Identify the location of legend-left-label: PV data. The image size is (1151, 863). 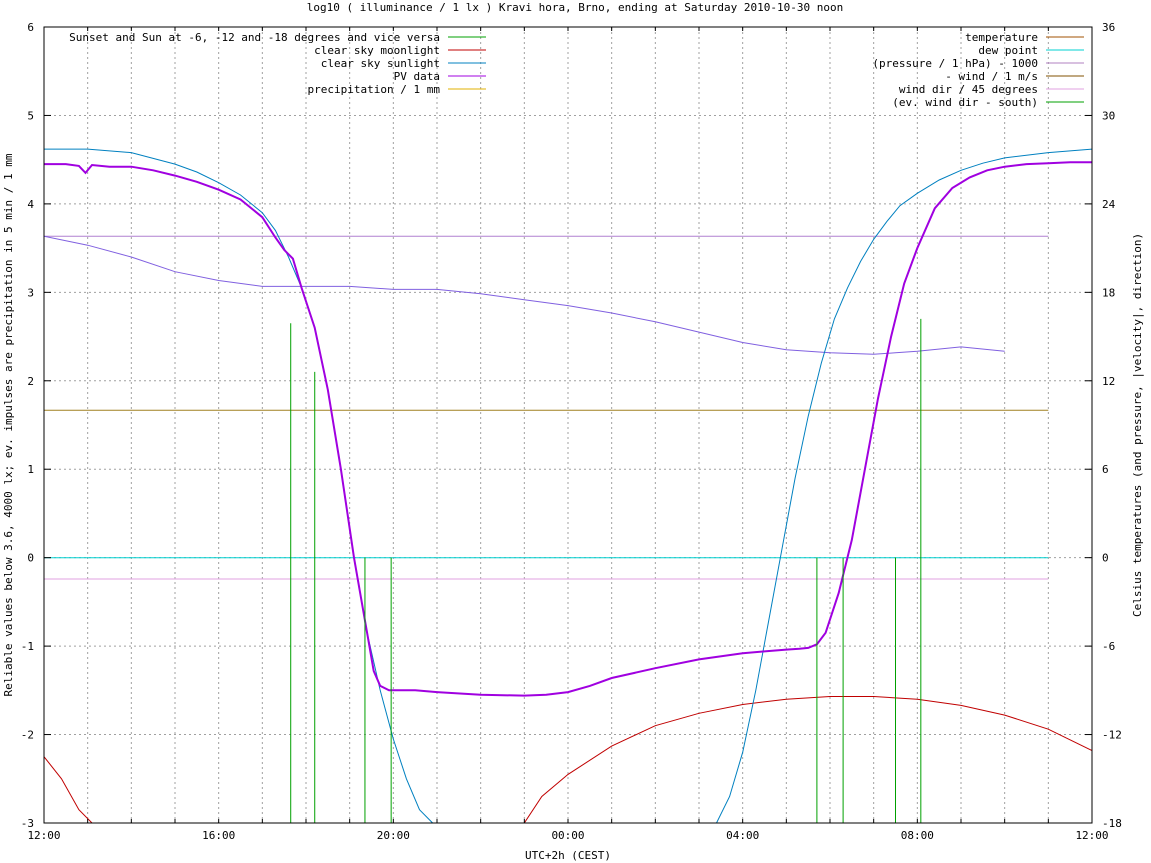
(417, 76).